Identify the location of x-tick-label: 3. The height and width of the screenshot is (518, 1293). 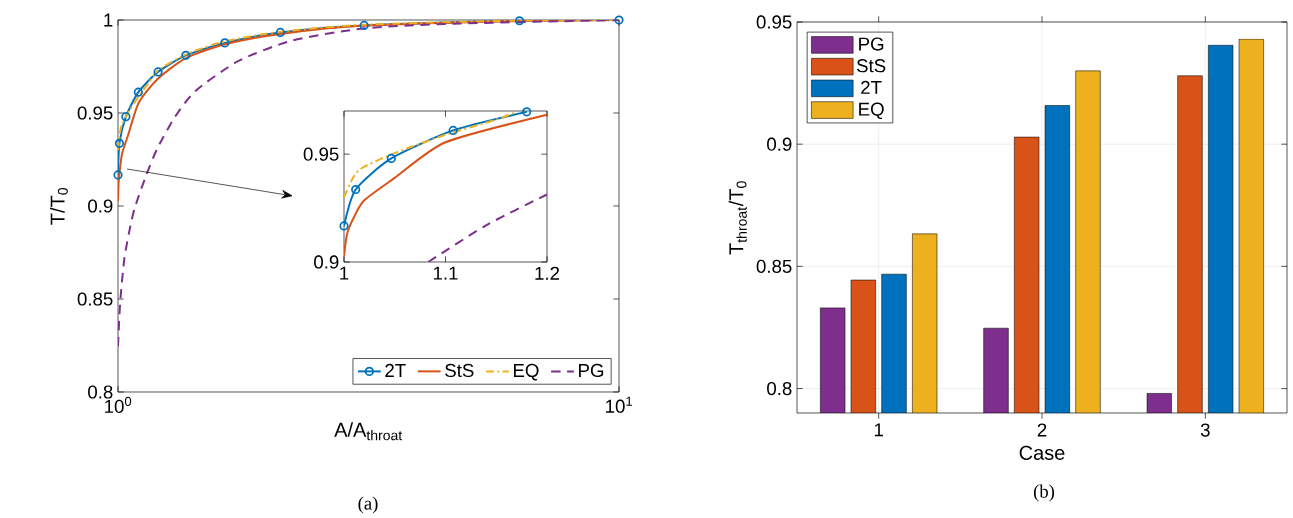
(1205, 430).